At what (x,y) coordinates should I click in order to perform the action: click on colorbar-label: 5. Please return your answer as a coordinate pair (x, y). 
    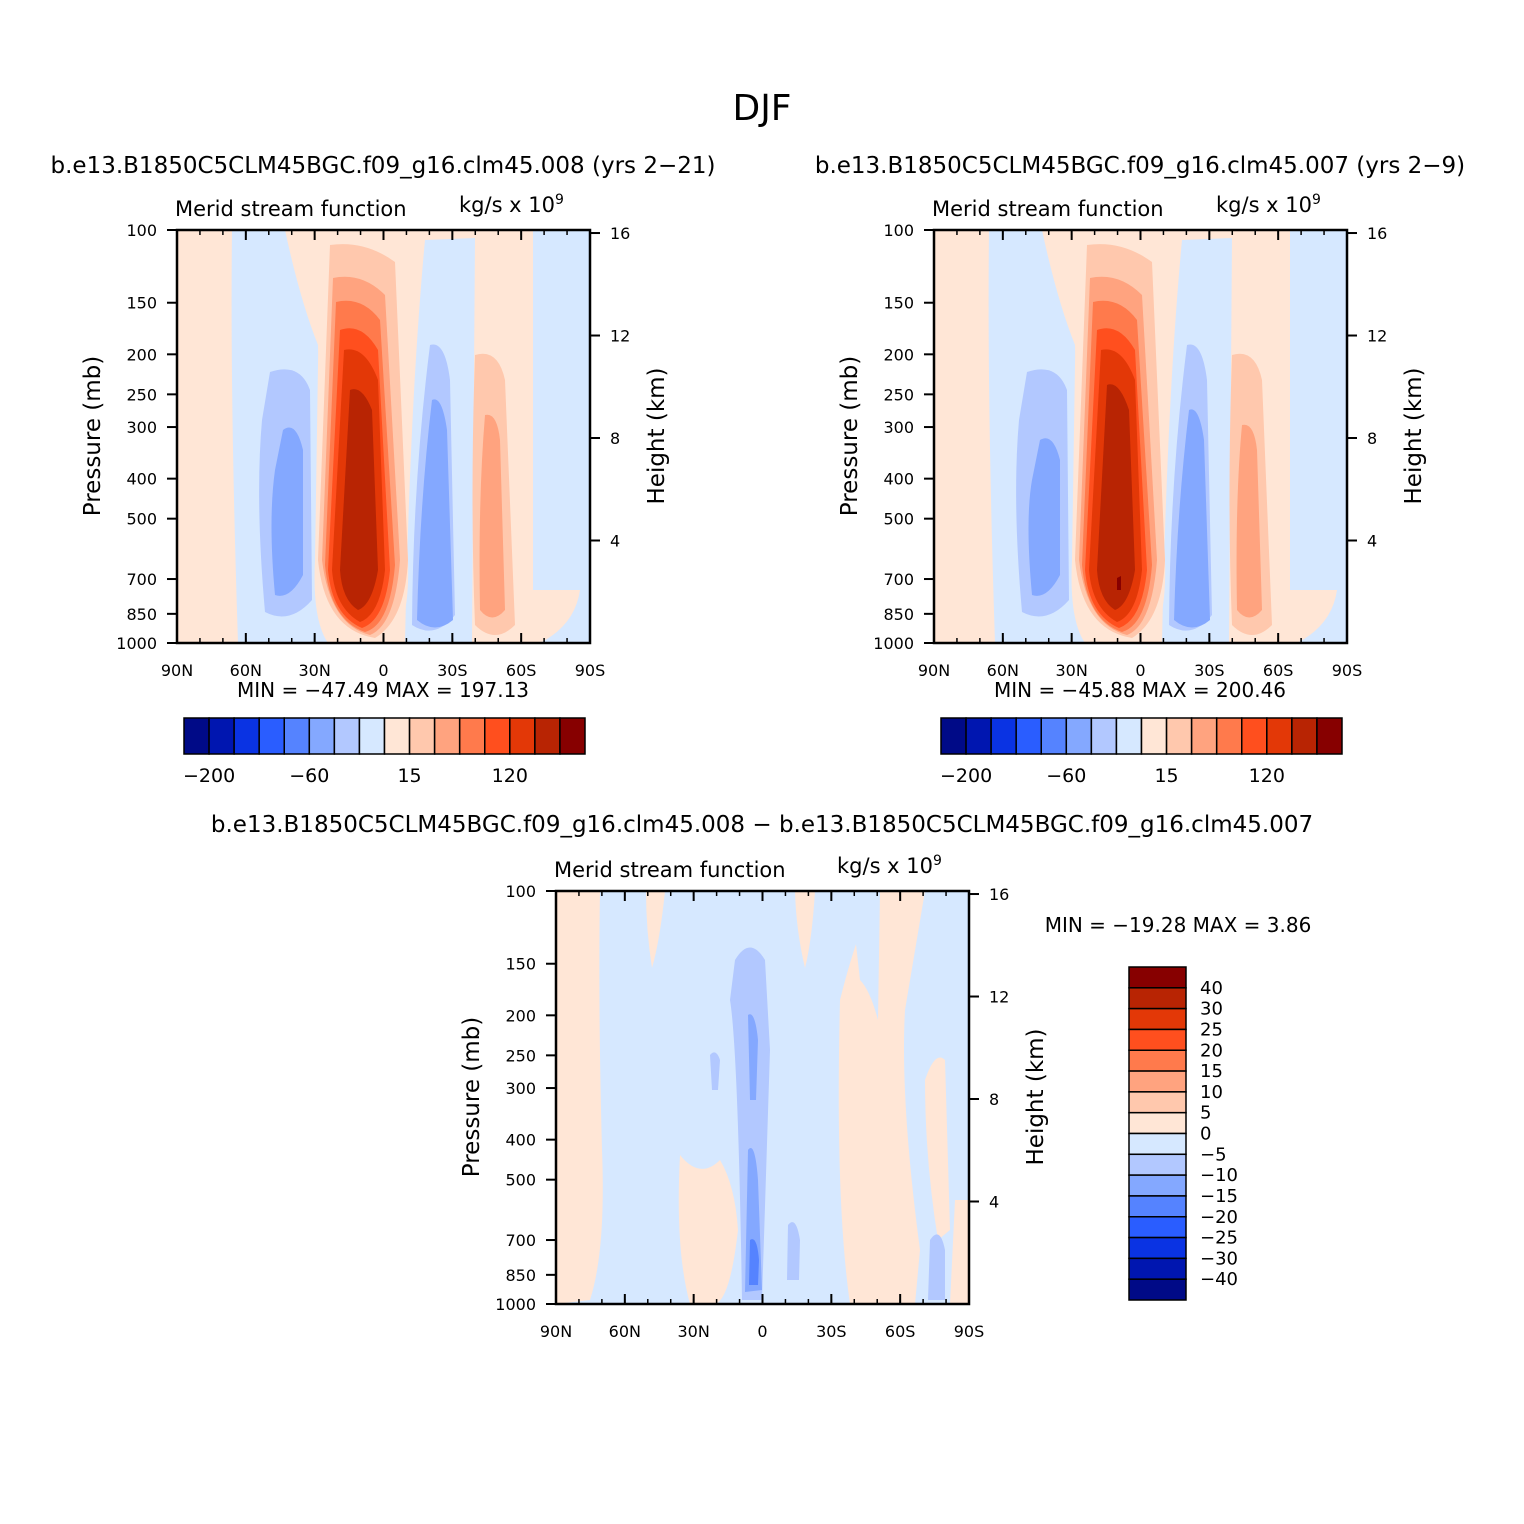
    Looking at the image, I should click on (1205, 1113).